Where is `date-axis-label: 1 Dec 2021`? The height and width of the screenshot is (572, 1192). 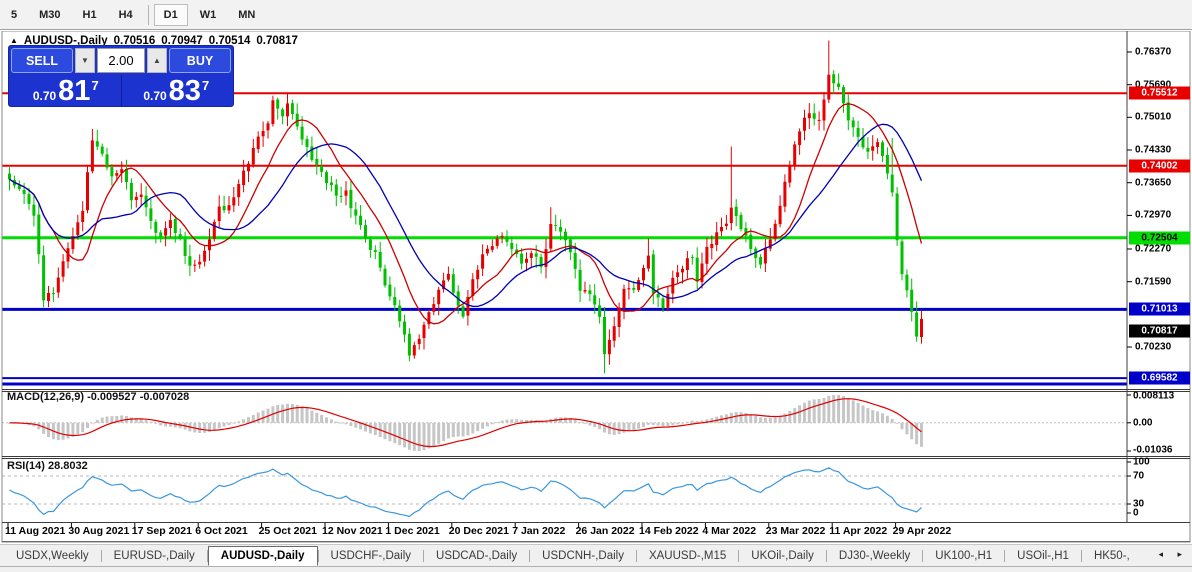
date-axis-label: 1 Dec 2021 is located at coordinates (412, 531).